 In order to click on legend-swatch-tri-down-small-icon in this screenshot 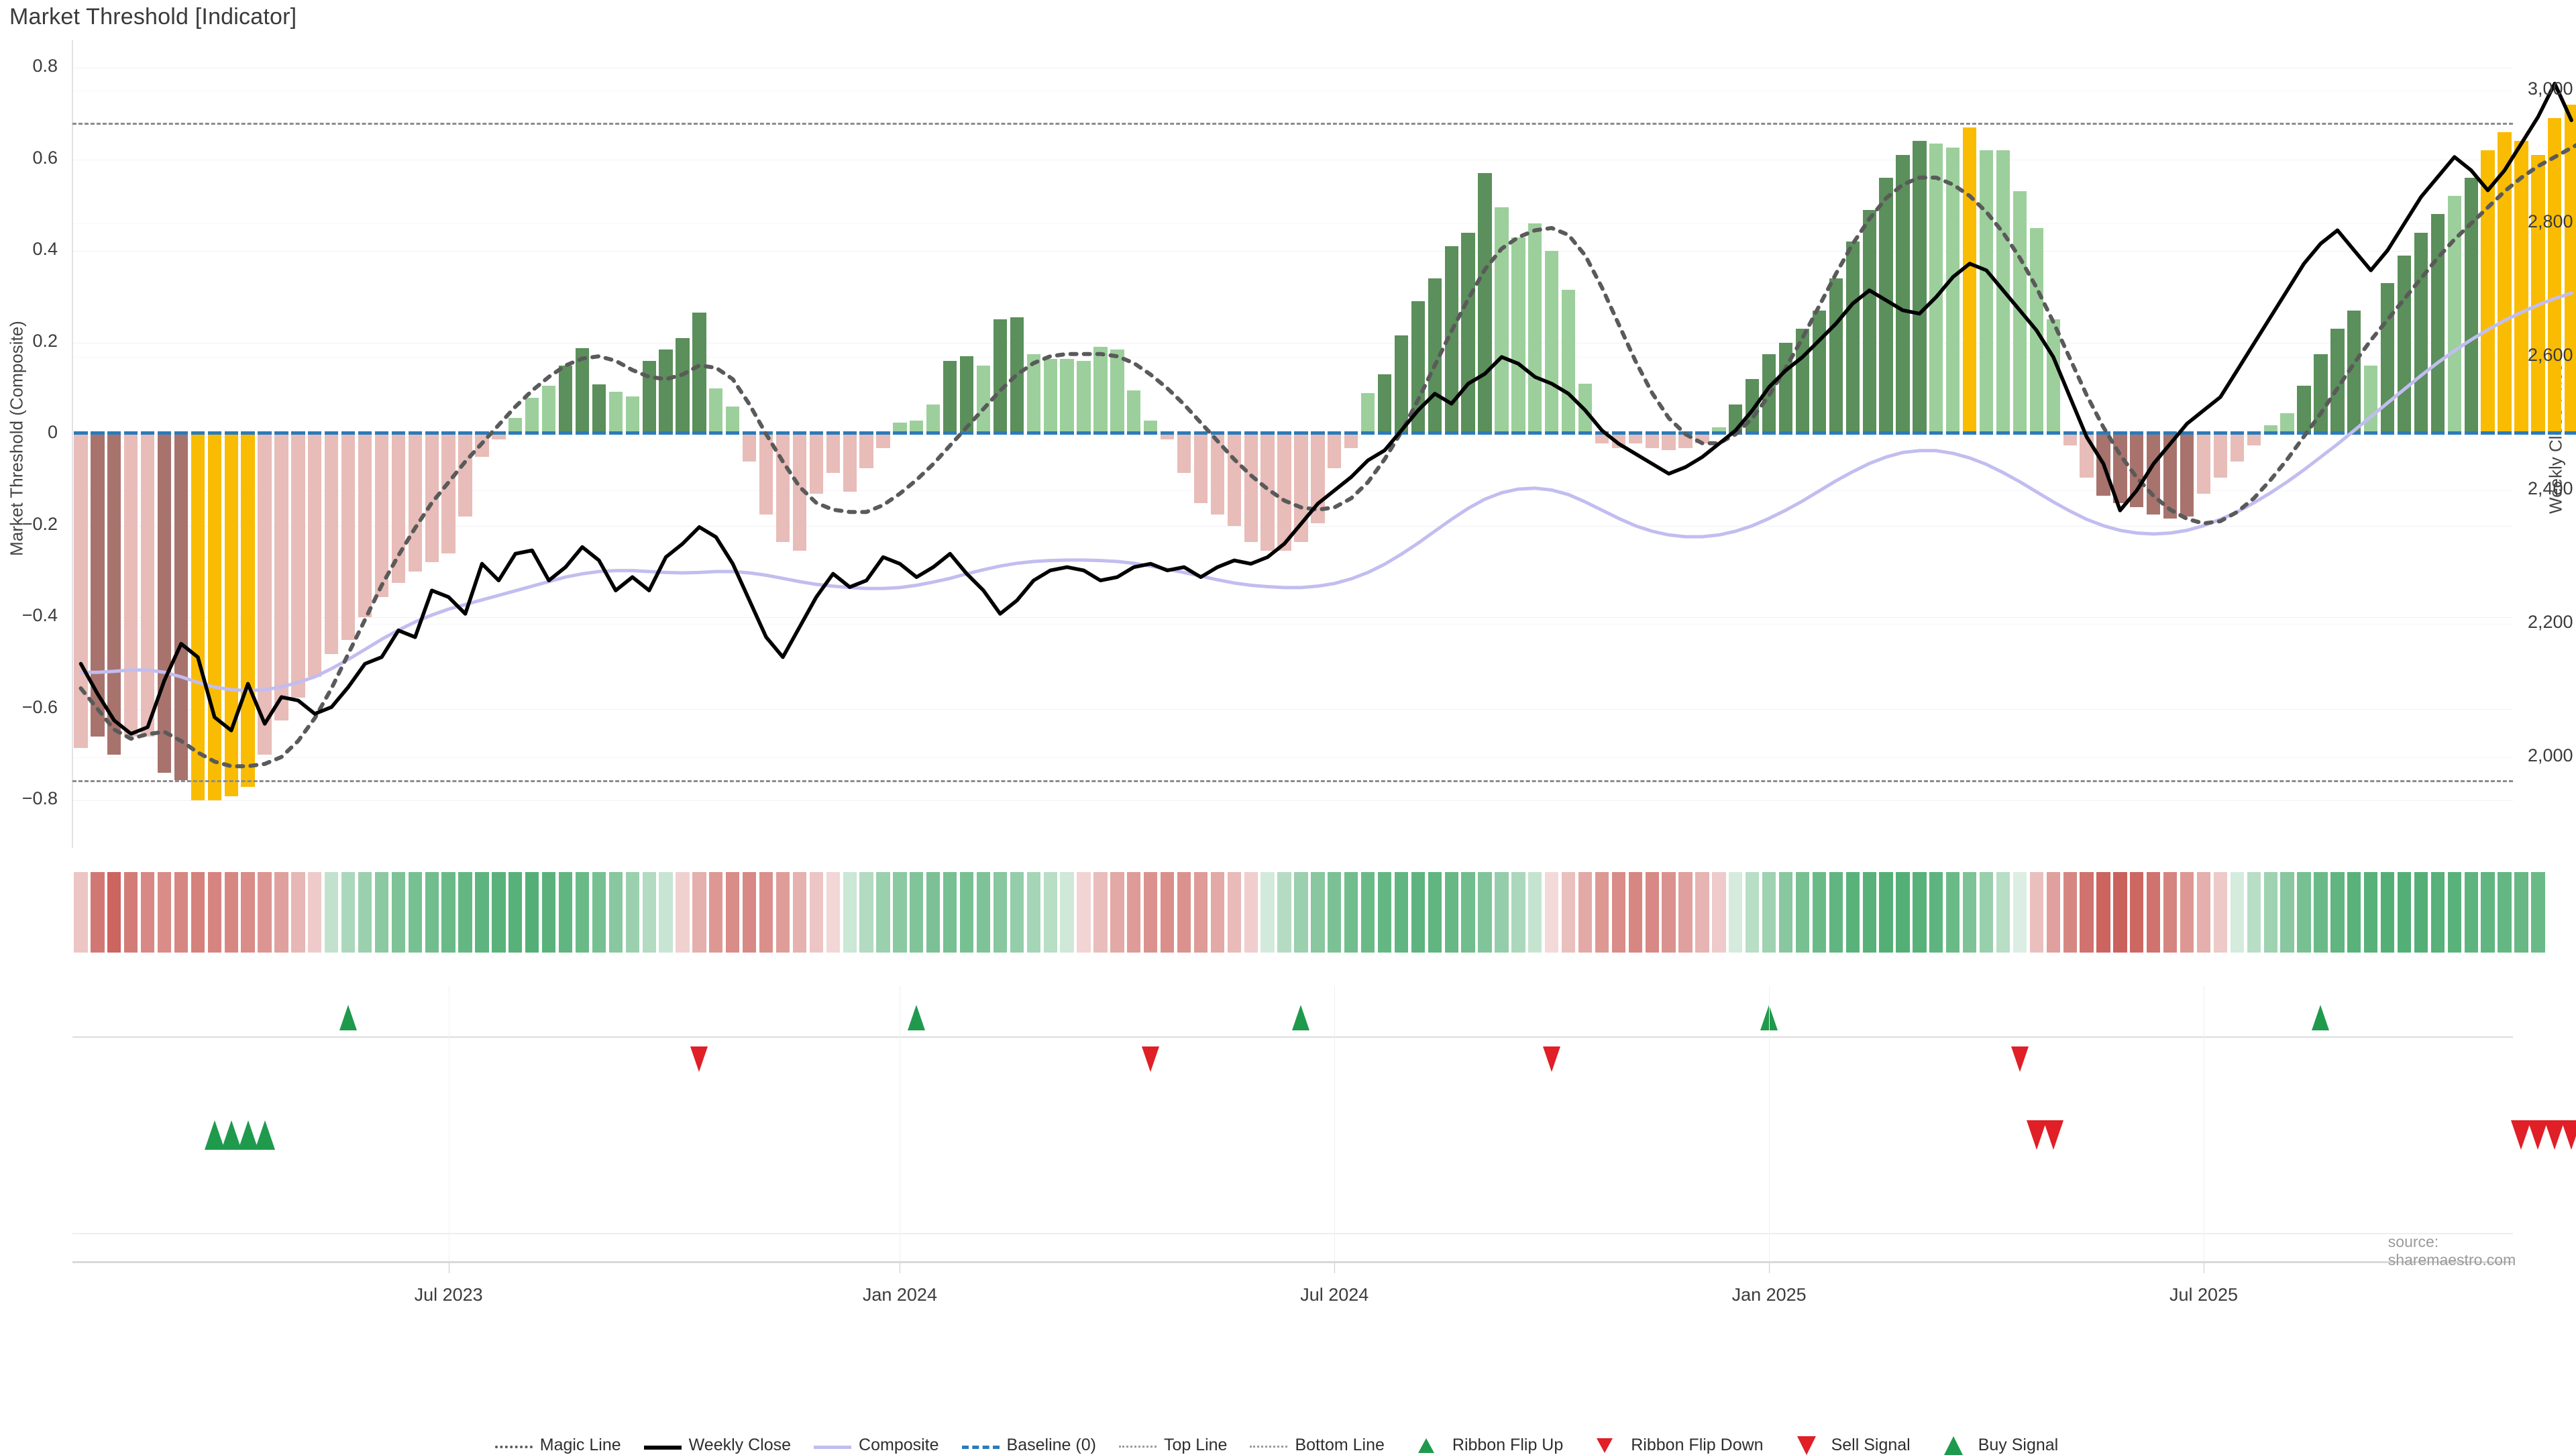, I will do `click(1604, 1445)`.